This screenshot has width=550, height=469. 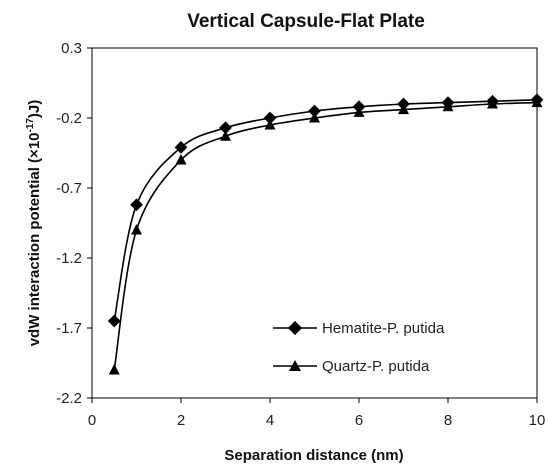 I want to click on y-tick-label: -1.2, so click(x=69, y=258).